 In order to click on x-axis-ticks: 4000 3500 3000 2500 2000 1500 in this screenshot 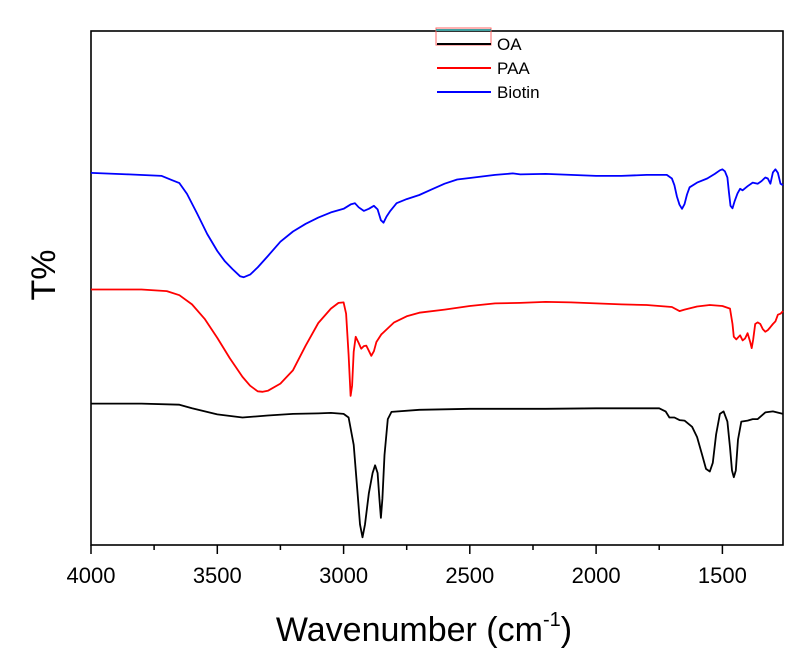, I will do `click(407, 566)`.